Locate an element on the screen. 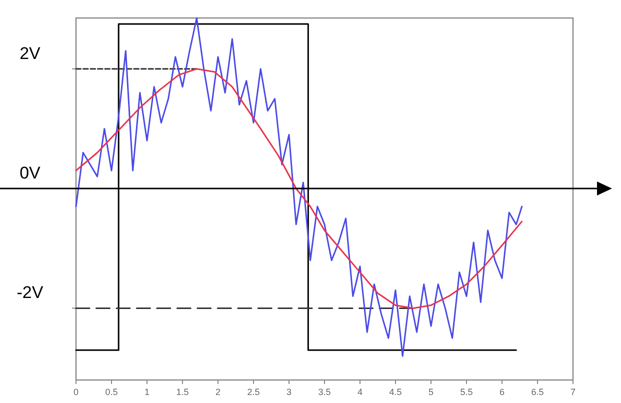  y-tick-label: 0V is located at coordinates (31, 173).